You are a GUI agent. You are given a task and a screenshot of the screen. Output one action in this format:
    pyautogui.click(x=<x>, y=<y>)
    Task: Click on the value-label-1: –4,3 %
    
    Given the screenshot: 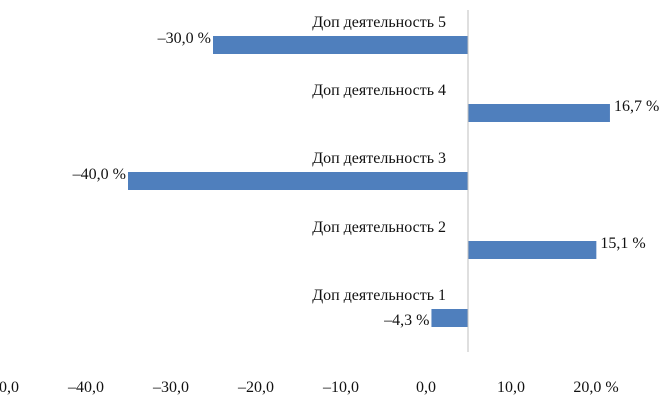 What is the action you would take?
    pyautogui.click(x=406, y=320)
    